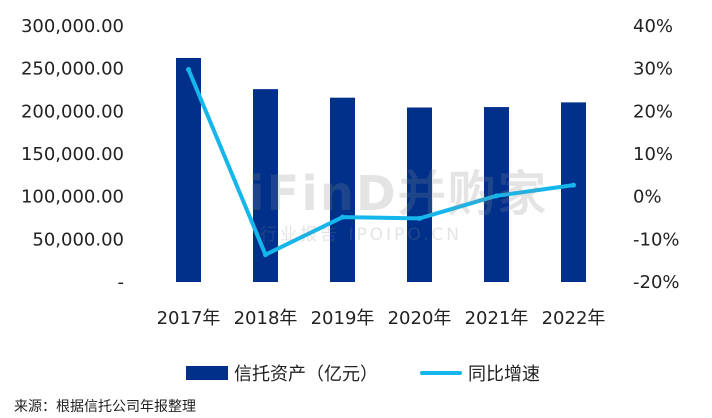 Image resolution: width=712 pixels, height=418 pixels. Describe the element at coordinates (105, 407) in the screenshot. I see `source-note: 来源：根据信托公司年报整理` at that location.